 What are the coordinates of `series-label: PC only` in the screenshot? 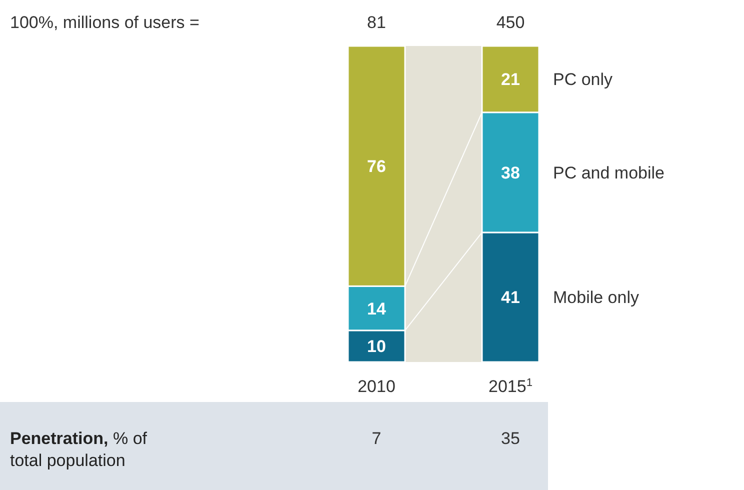 It's located at (583, 80).